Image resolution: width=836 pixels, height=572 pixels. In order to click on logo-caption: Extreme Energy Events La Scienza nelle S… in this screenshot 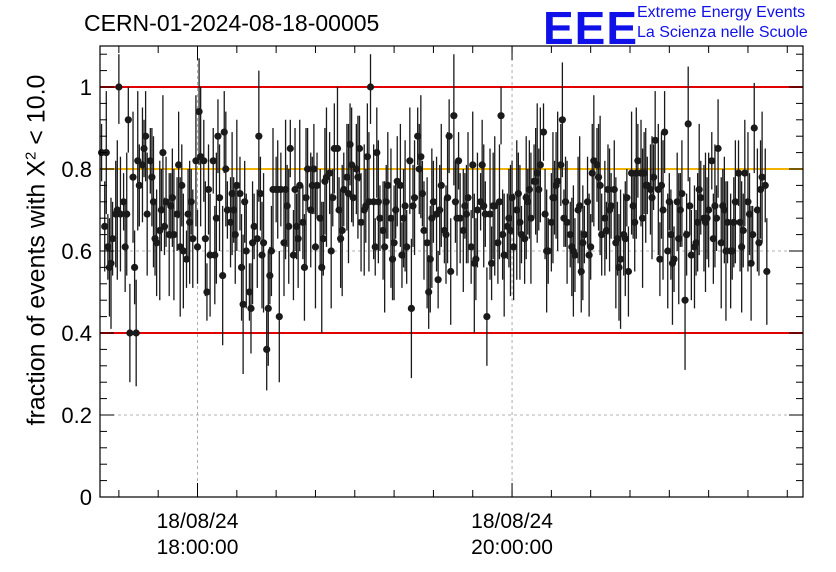, I will do `click(722, 23)`.